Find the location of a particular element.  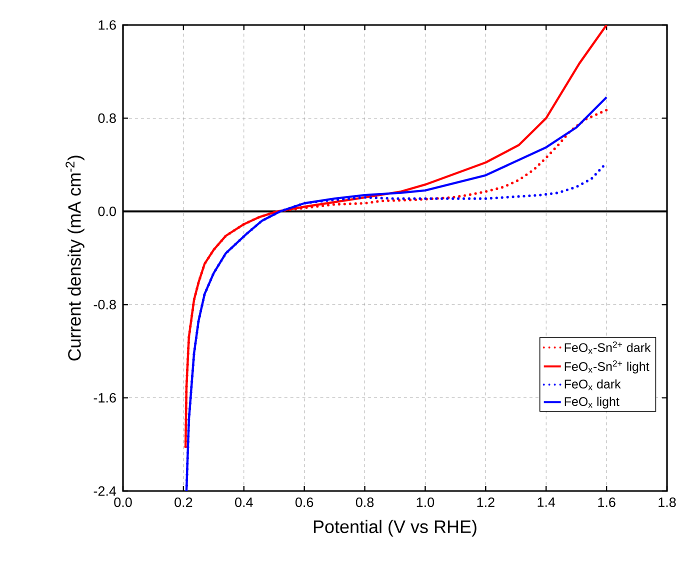

x-tick-label: 1.4 is located at coordinates (547, 502).